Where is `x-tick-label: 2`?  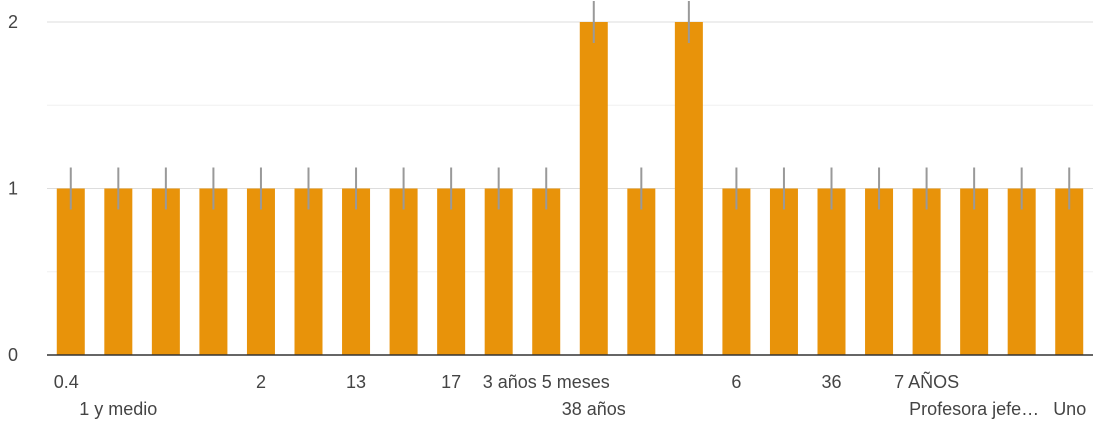 x-tick-label: 2 is located at coordinates (261, 382).